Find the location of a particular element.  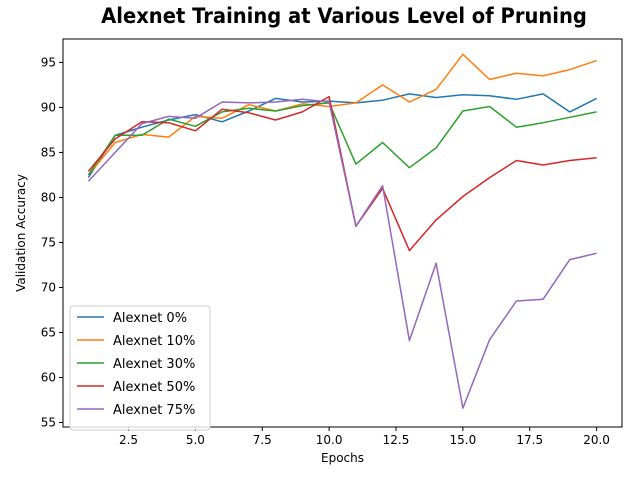

y-tick-label: 95 is located at coordinates (48, 62).